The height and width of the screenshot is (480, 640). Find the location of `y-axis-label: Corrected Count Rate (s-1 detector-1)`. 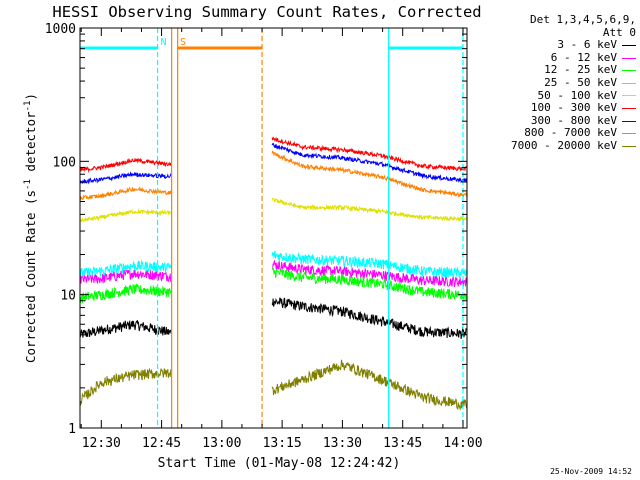

y-axis-label: Corrected Count Rate (s-1 detector-1) is located at coordinates (30, 228).